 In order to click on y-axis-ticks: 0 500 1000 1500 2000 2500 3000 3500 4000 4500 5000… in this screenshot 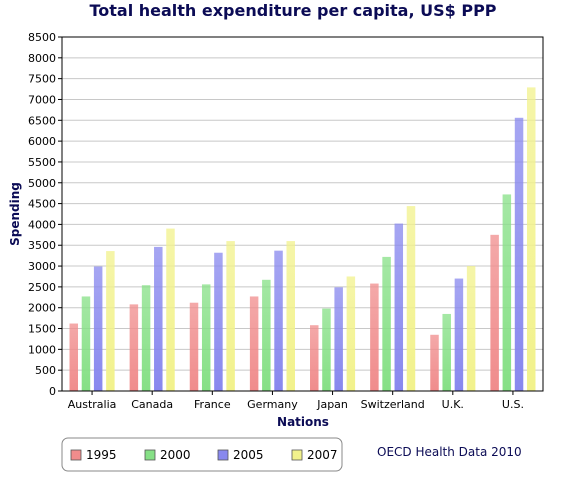, I will do `click(45, 214)`.